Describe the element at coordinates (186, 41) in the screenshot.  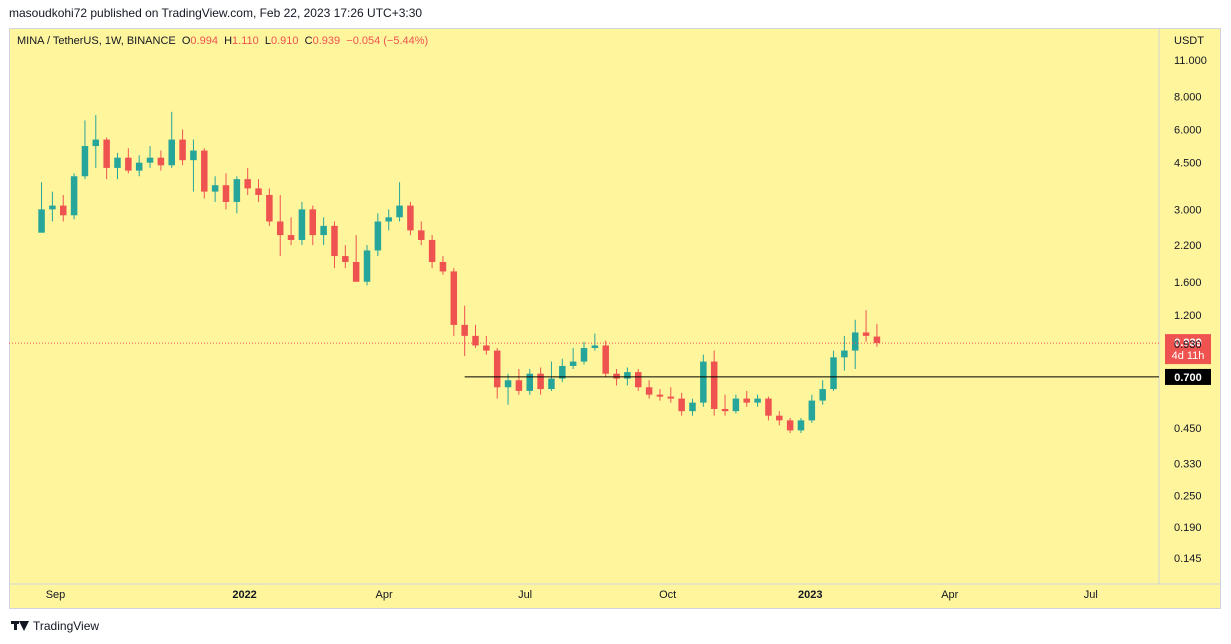
I see `open-label: O` at that location.